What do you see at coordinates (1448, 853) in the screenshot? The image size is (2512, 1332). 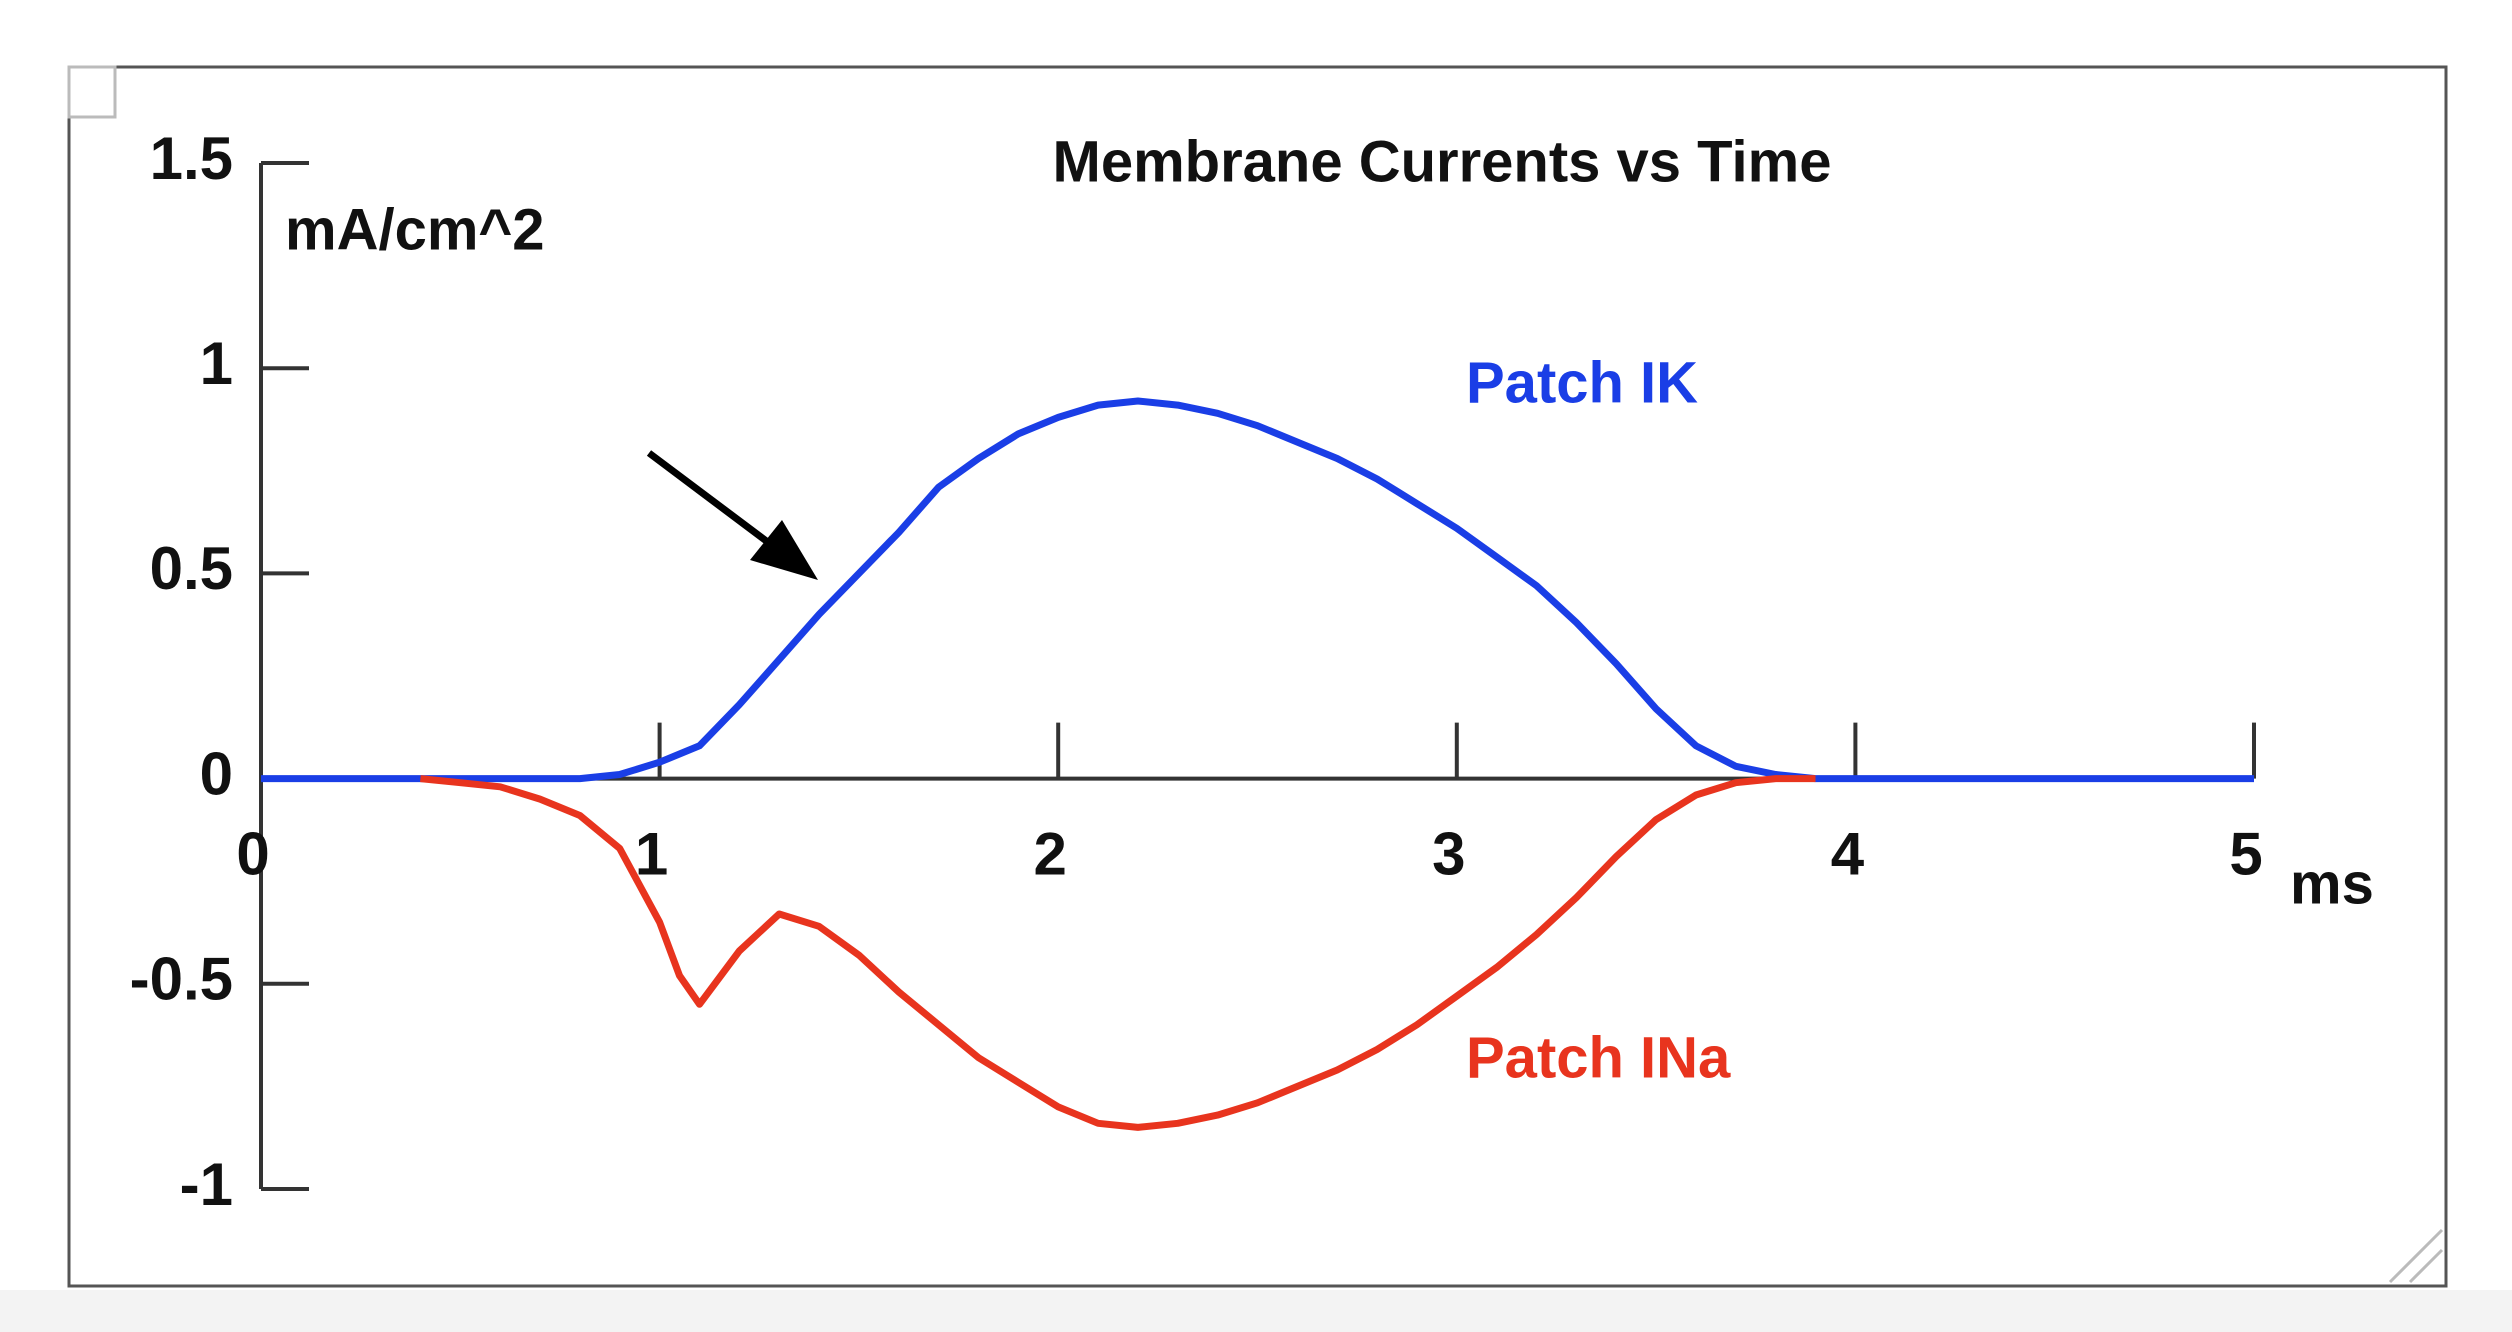 I see `x-tick-label: 3` at bounding box center [1448, 853].